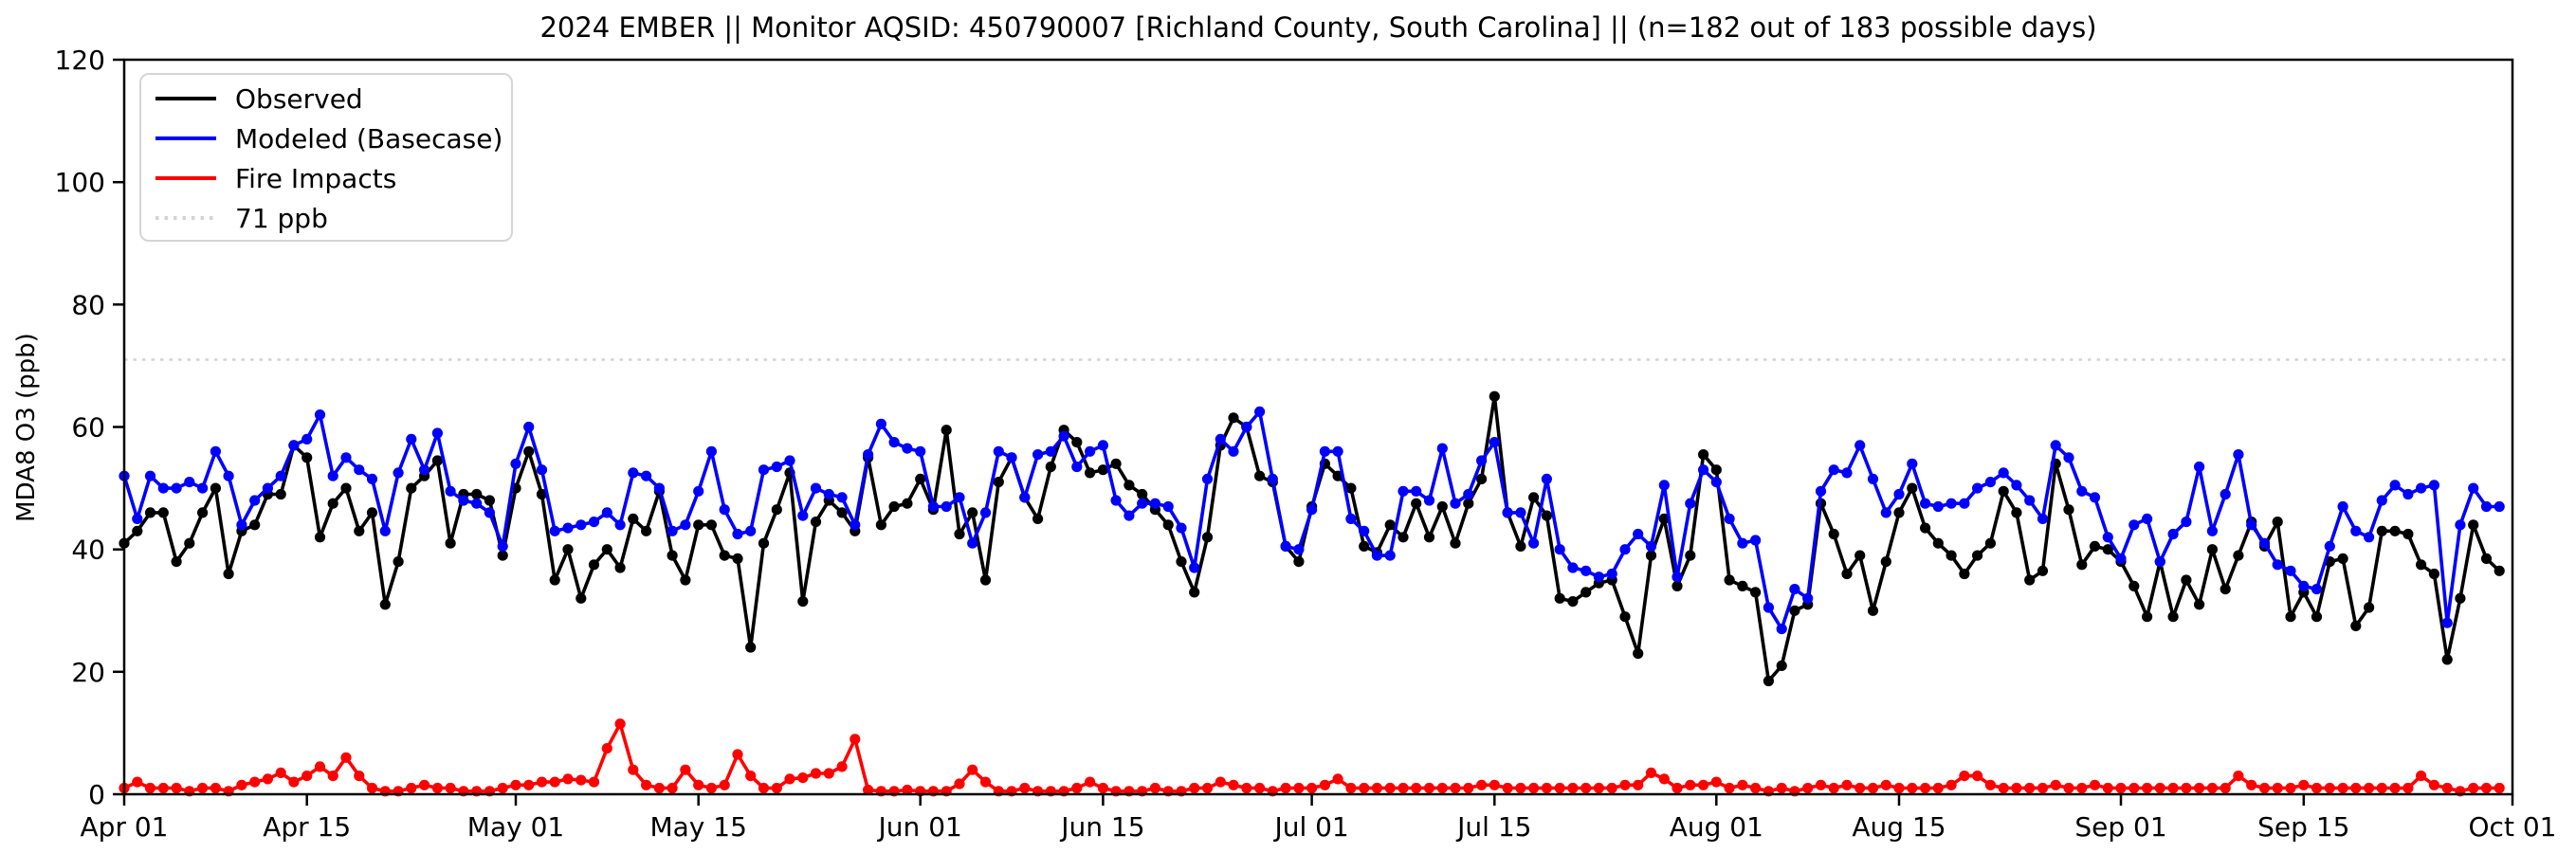 The width and height of the screenshot is (2576, 853). I want to click on y-tick-label: 120, so click(80, 60).